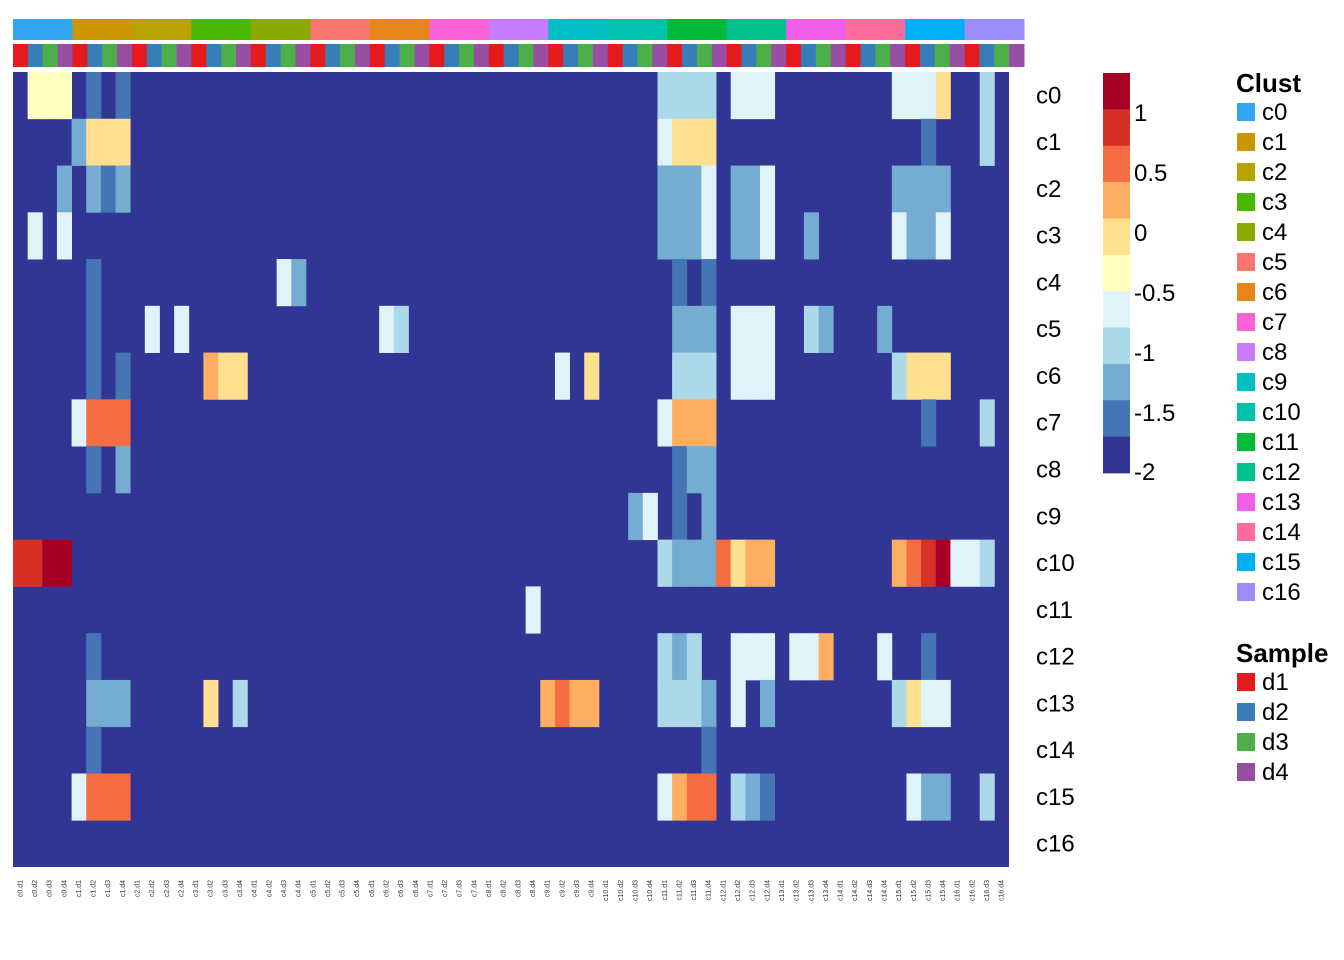 The width and height of the screenshot is (1344, 960). Describe the element at coordinates (1144, 472) in the screenshot. I see `colorbar-tick-label: -2` at that location.